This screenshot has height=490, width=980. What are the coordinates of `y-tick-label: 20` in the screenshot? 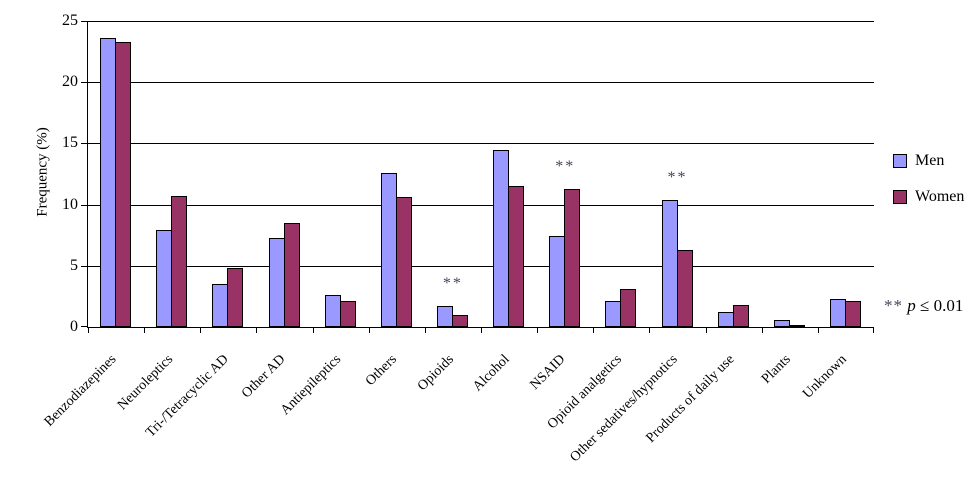 It's located at (70, 82).